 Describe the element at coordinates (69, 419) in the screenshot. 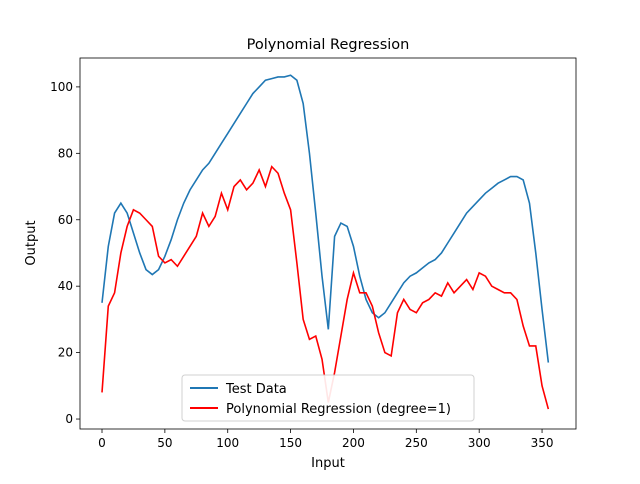

I see `y-tick-label: 0` at that location.